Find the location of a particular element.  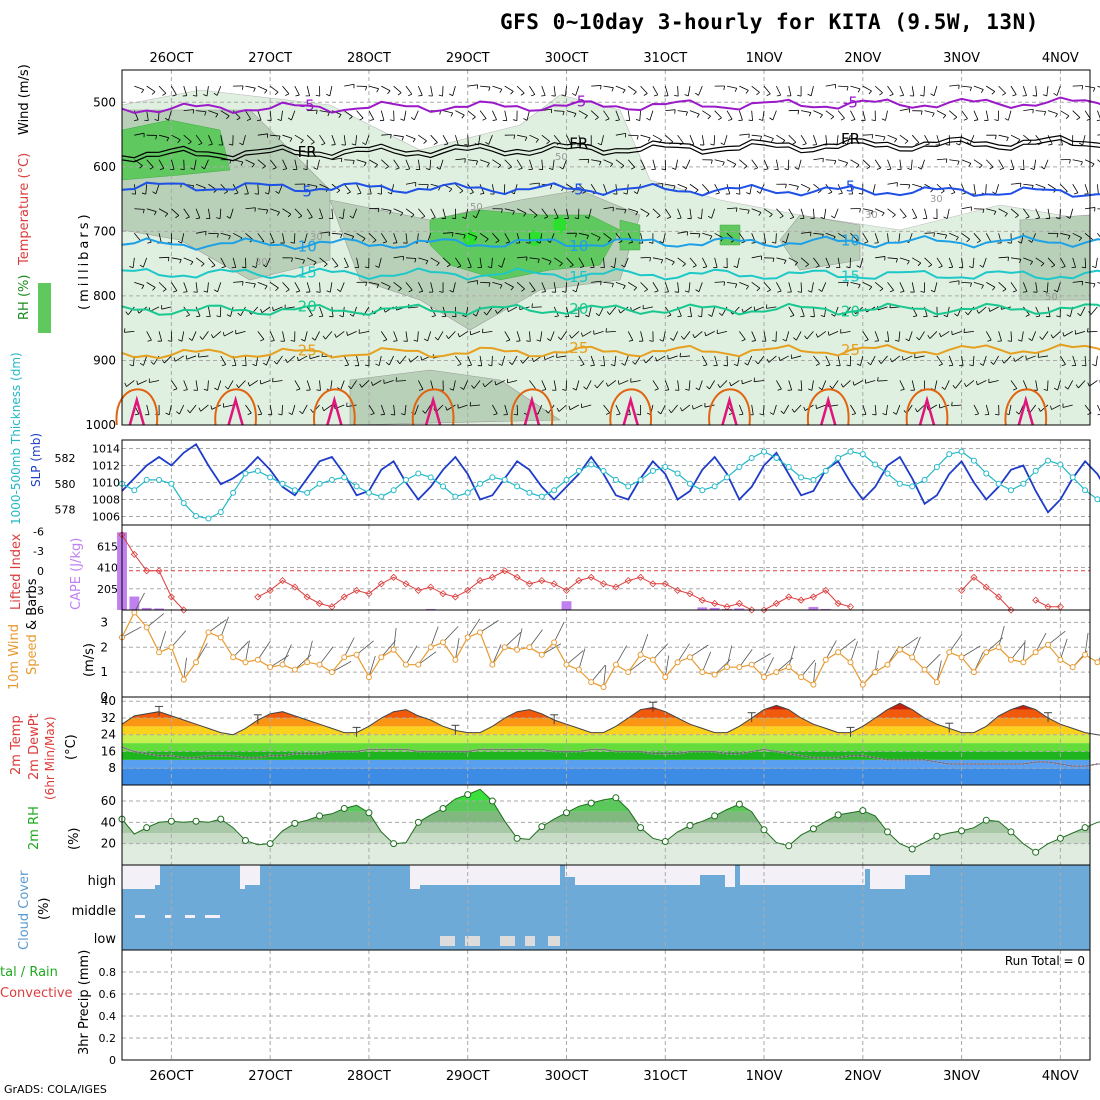

precip-labels: 3hr Precip (mm) is located at coordinates (84, 1002).